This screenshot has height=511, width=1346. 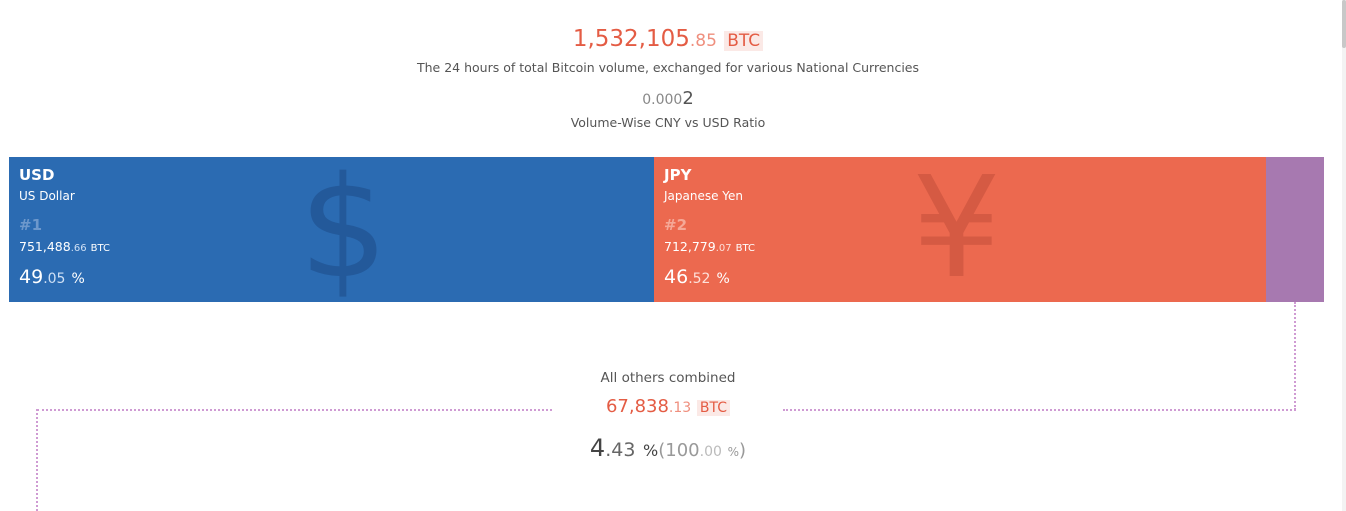 I want to click on others-volume-unit: BTC, so click(x=713, y=408).